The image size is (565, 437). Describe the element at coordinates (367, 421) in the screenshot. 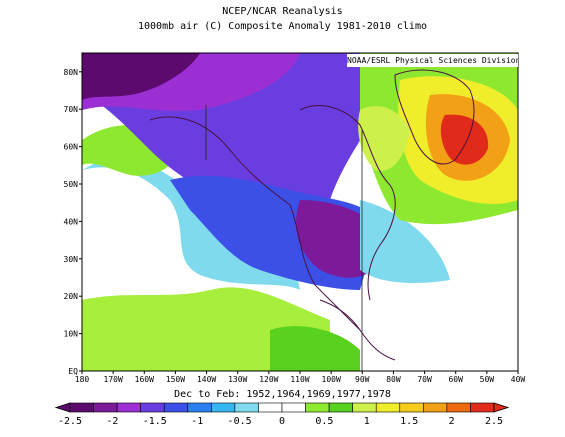

I see `colorbar-label: 1` at that location.